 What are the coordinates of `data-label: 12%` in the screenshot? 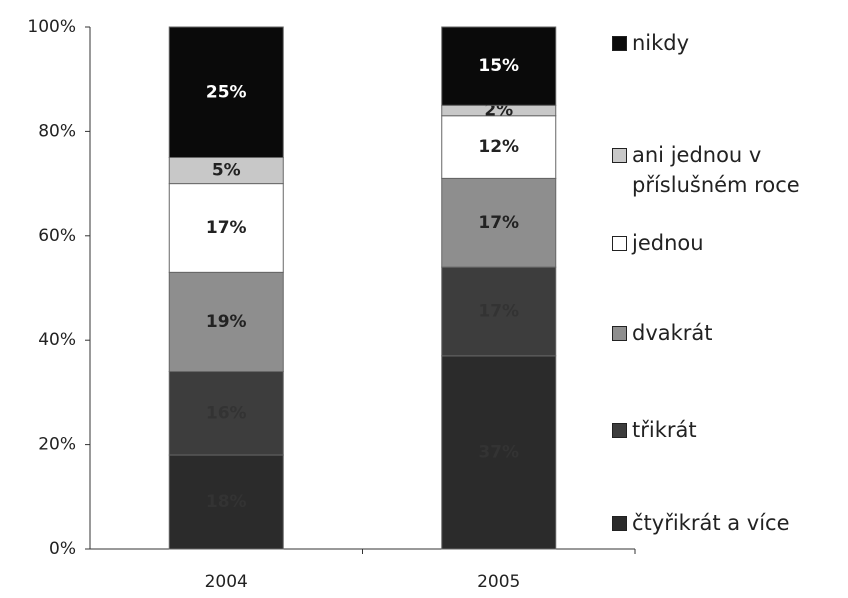 It's located at (498, 147).